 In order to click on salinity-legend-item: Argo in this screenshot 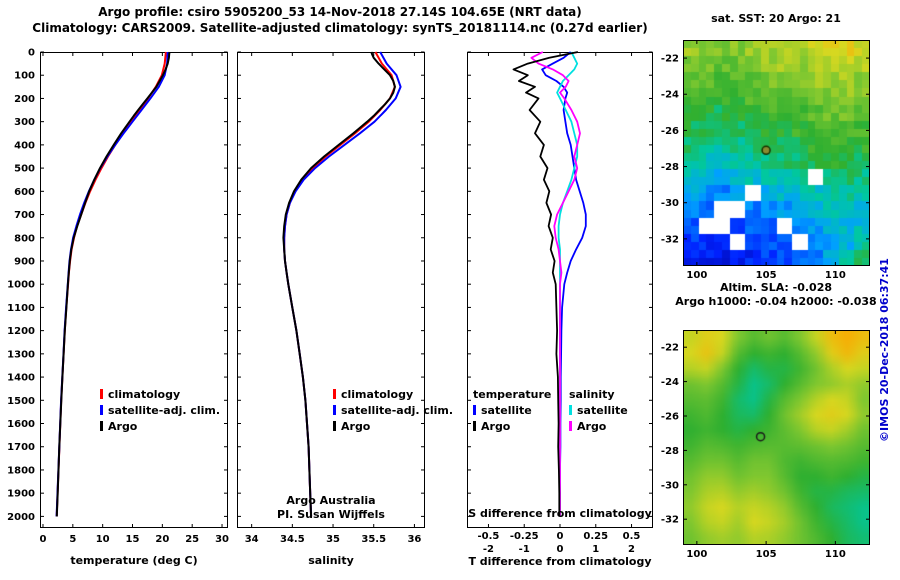, I will do `click(351, 426)`.